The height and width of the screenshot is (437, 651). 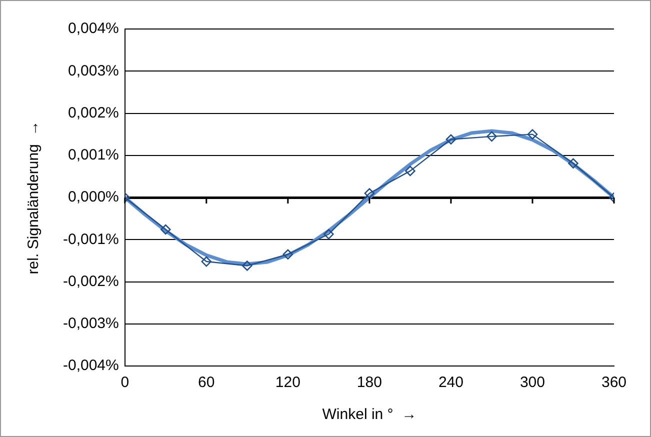 What do you see at coordinates (369, 383) in the screenshot?
I see `x-tick-label: 180` at bounding box center [369, 383].